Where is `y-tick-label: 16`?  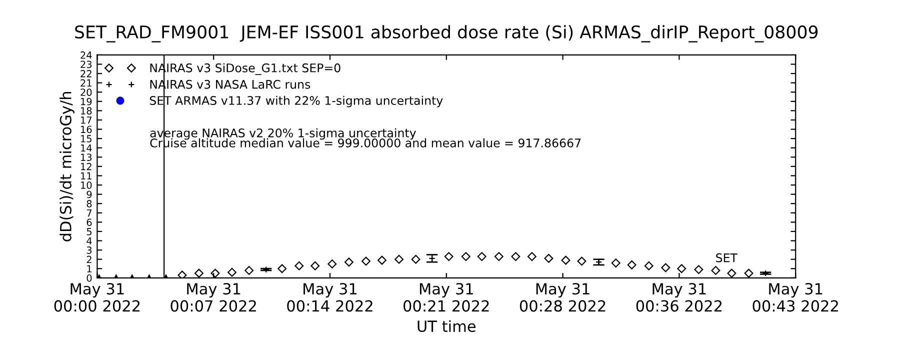
y-tick-label: 16 is located at coordinates (86, 130).